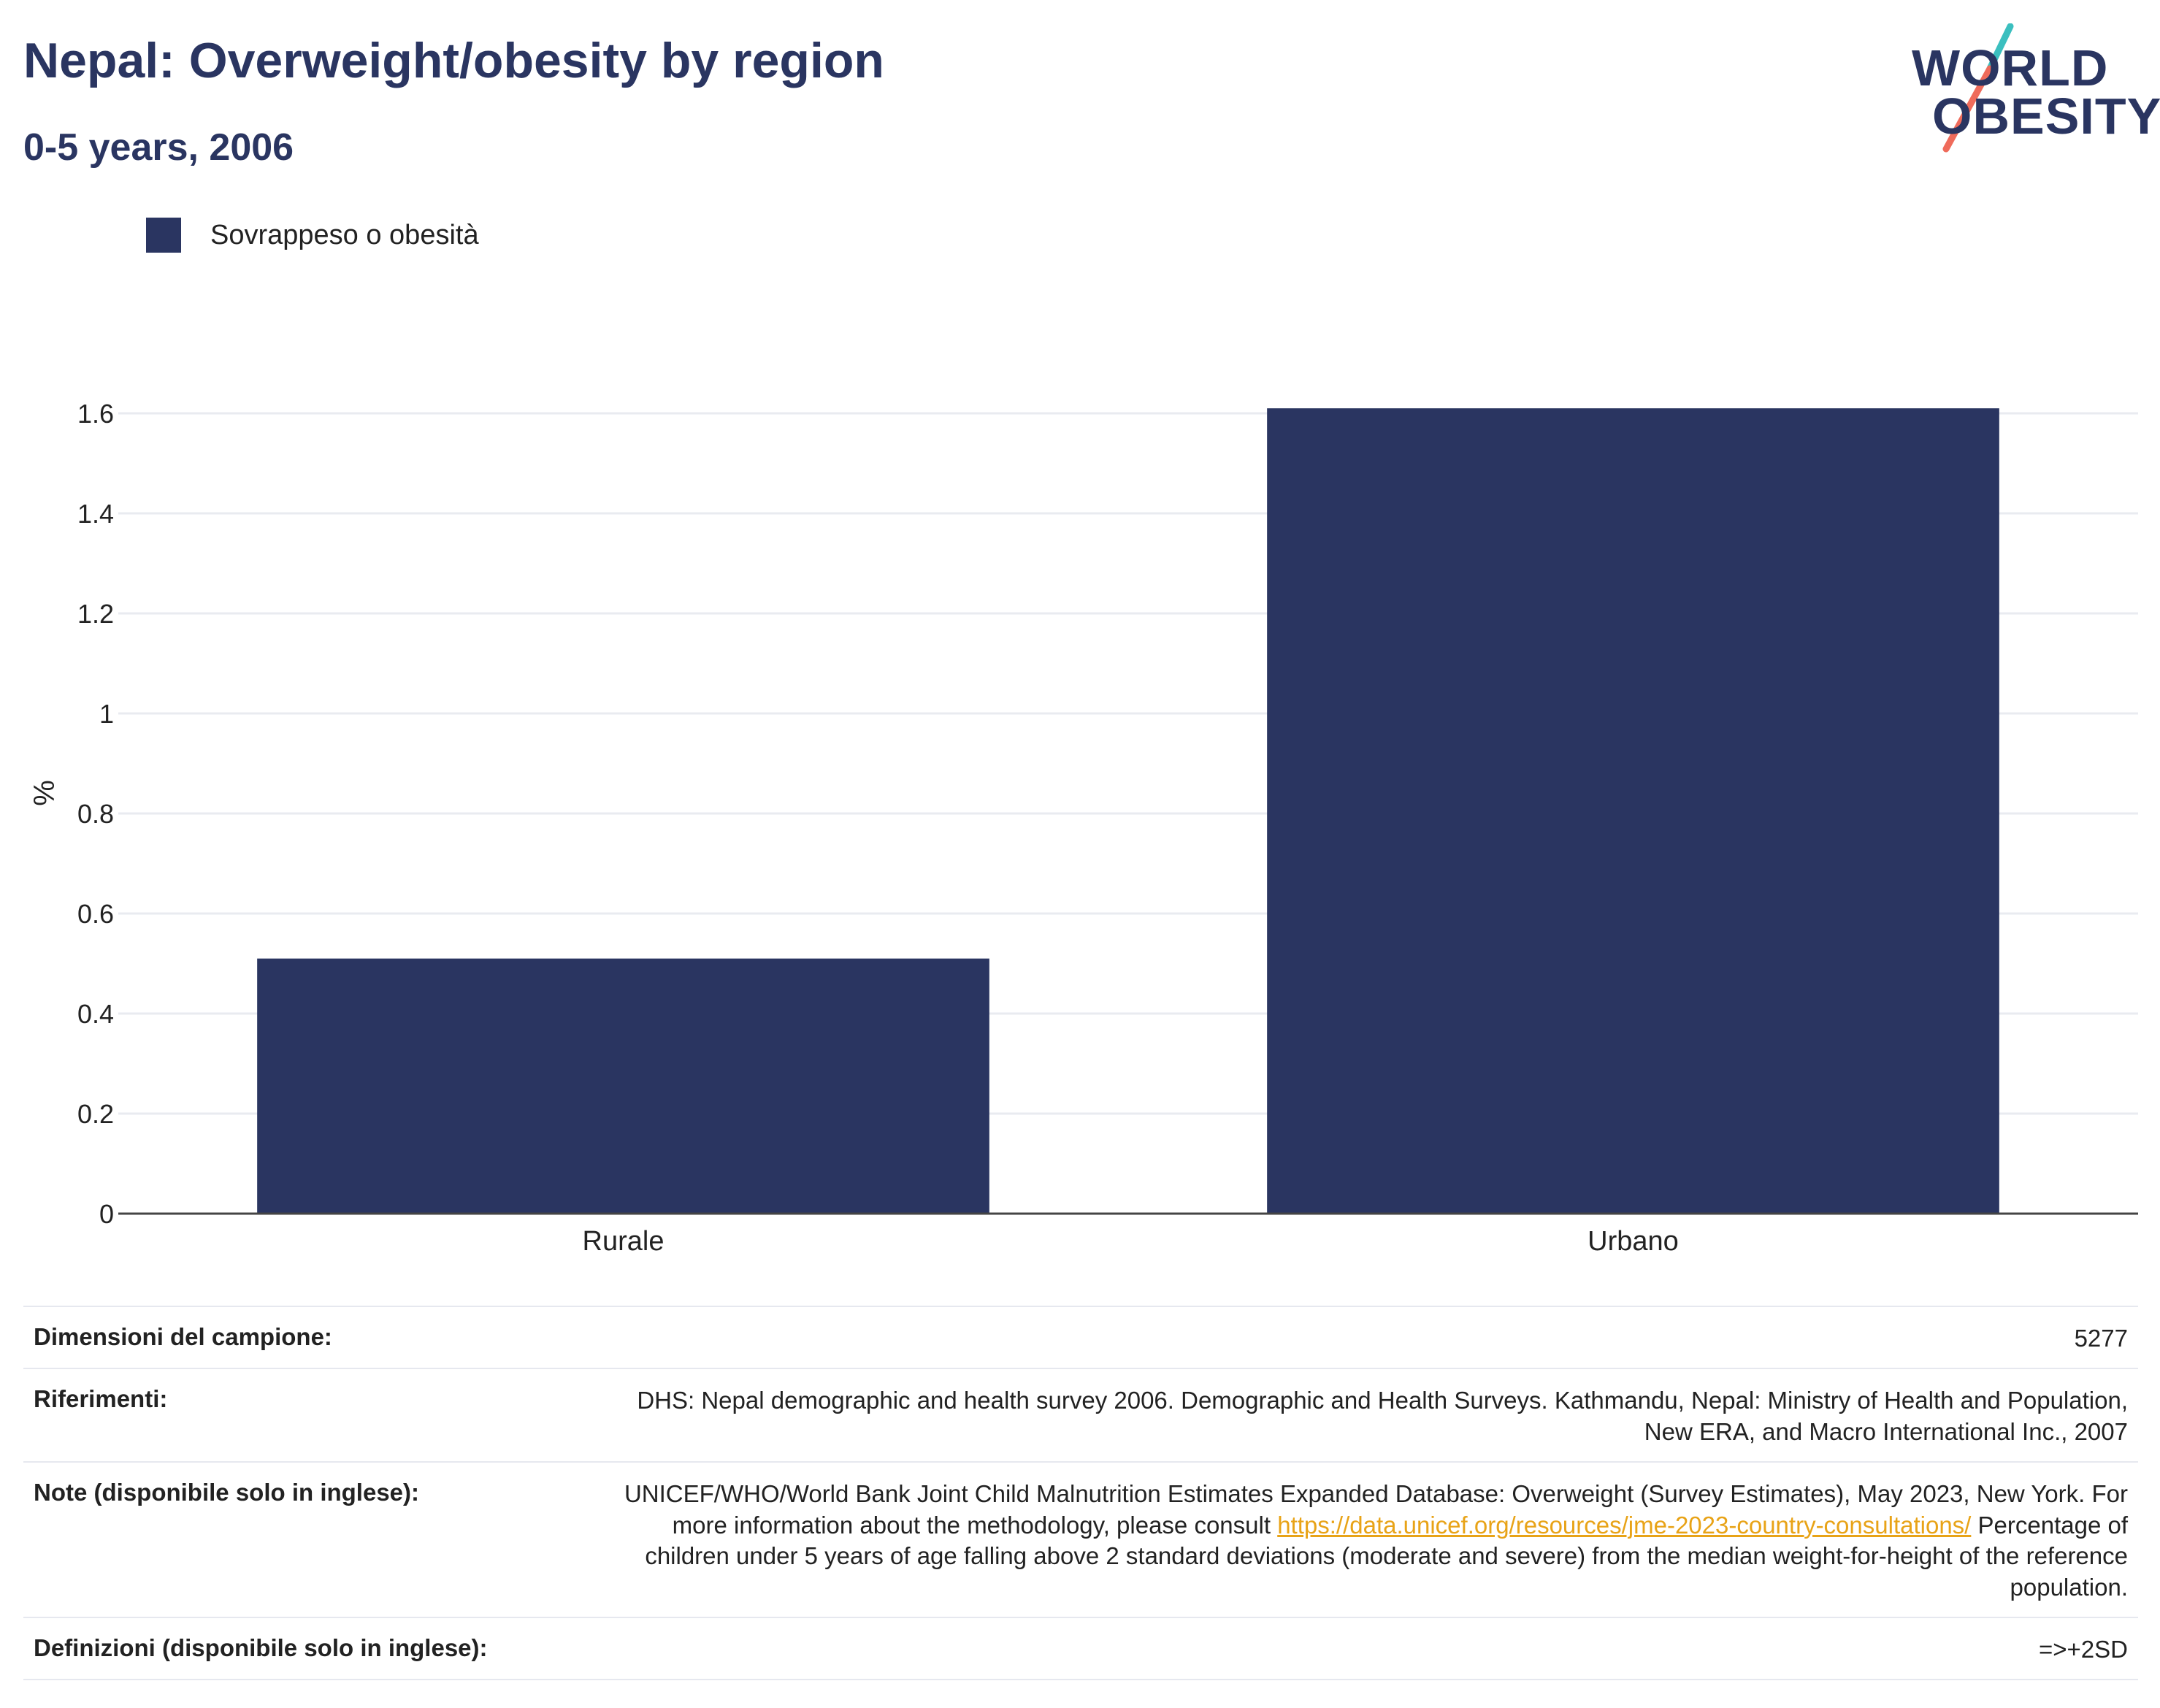 The width and height of the screenshot is (2160, 1708). Describe the element at coordinates (106, 714) in the screenshot. I see `y-tick-label: 1` at that location.